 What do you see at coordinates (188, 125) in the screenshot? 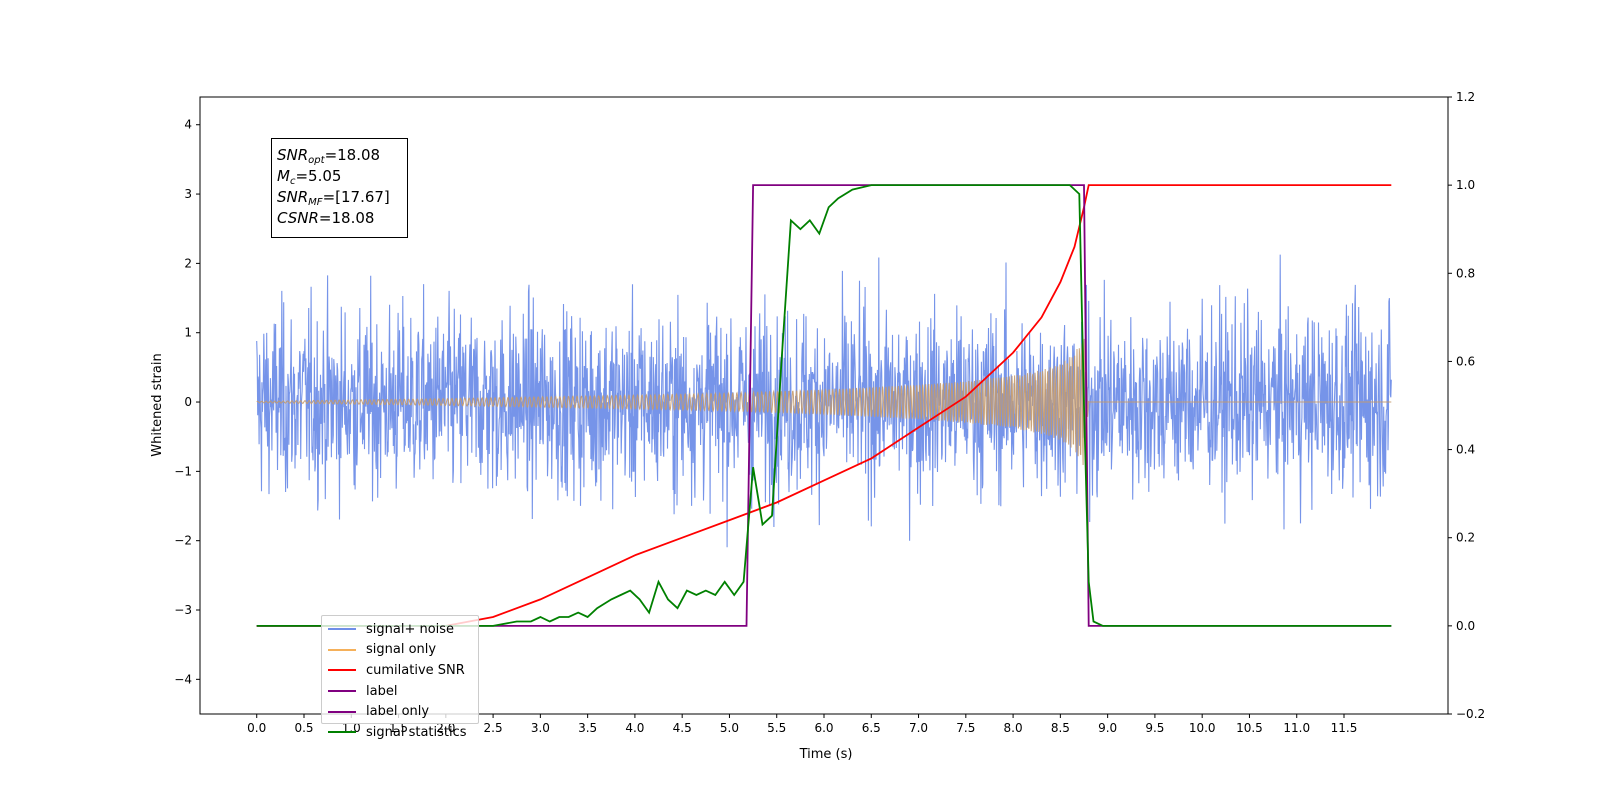
I see `y-left-tick-label: 4` at bounding box center [188, 125].